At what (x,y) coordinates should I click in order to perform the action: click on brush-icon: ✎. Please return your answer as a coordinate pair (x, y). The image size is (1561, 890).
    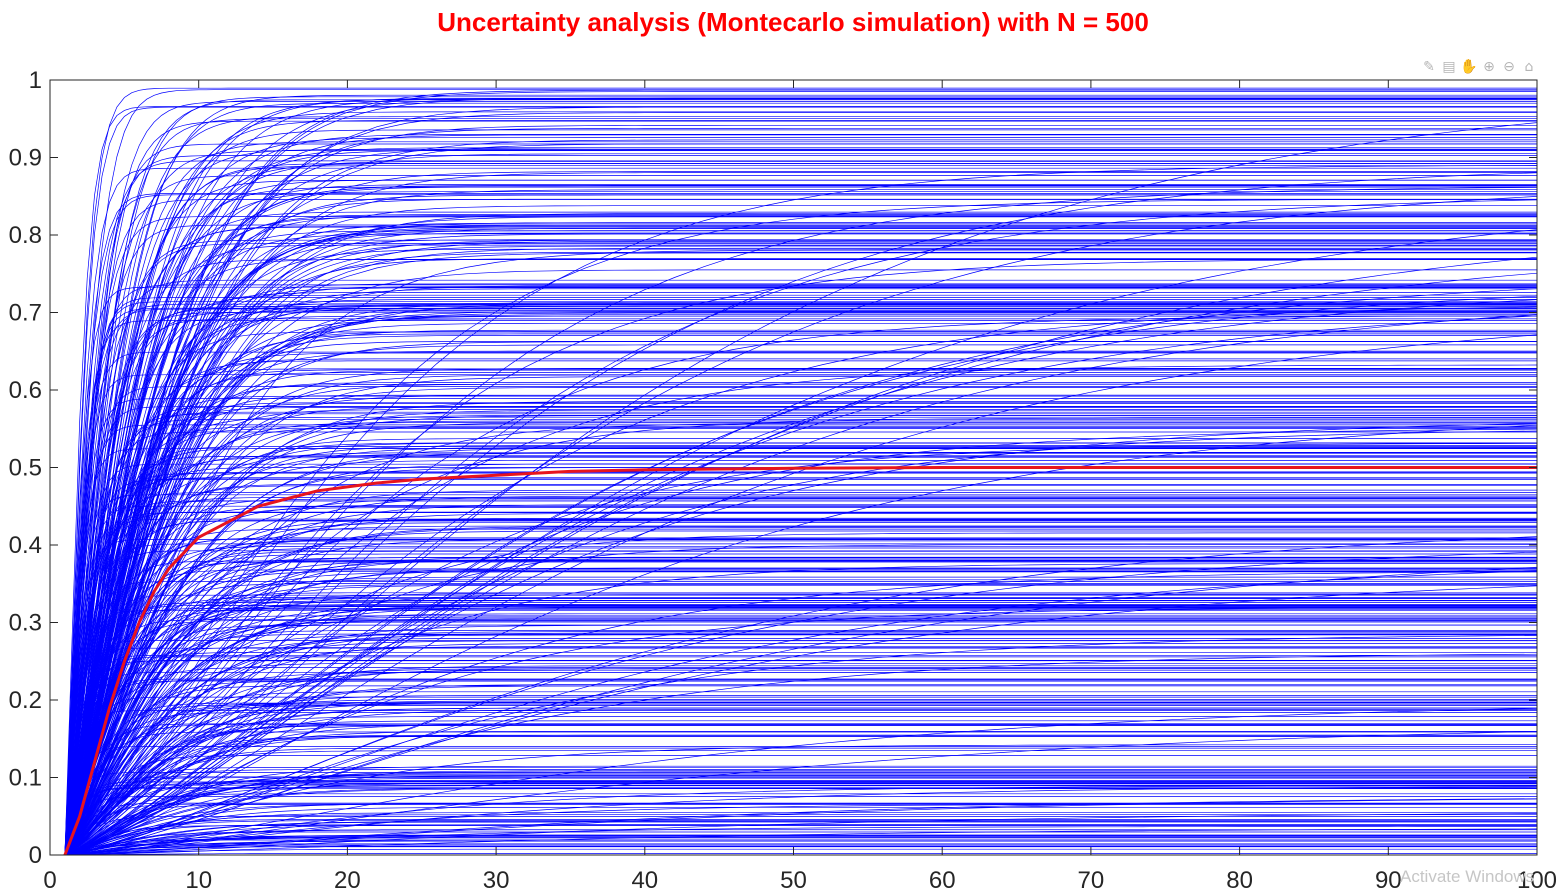
    Looking at the image, I should click on (1429, 67).